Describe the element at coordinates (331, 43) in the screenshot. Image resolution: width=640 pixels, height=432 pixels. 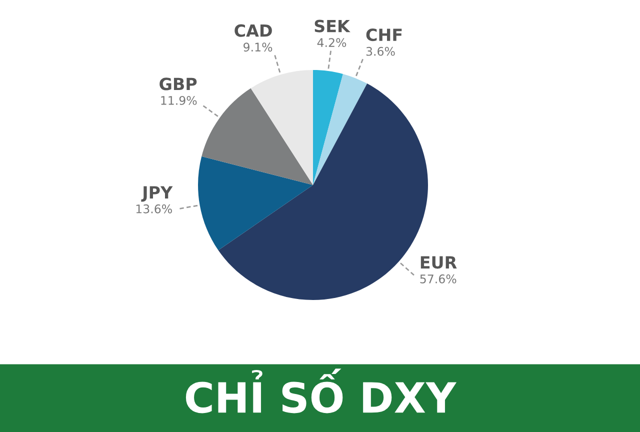
I see `data-label: 4.2%` at that location.